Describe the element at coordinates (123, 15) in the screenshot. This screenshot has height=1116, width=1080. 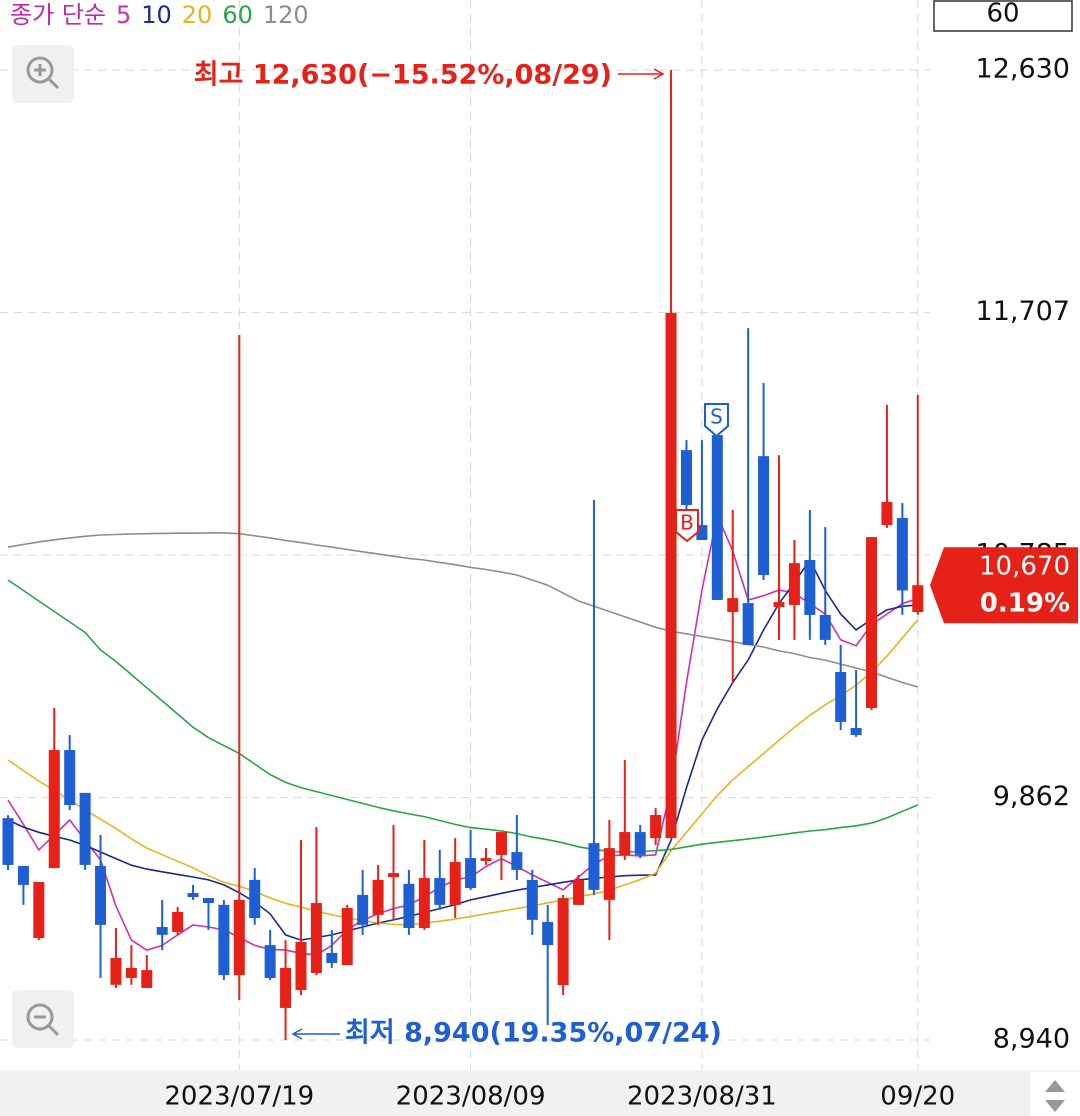
I see `legend-entry: 5` at that location.